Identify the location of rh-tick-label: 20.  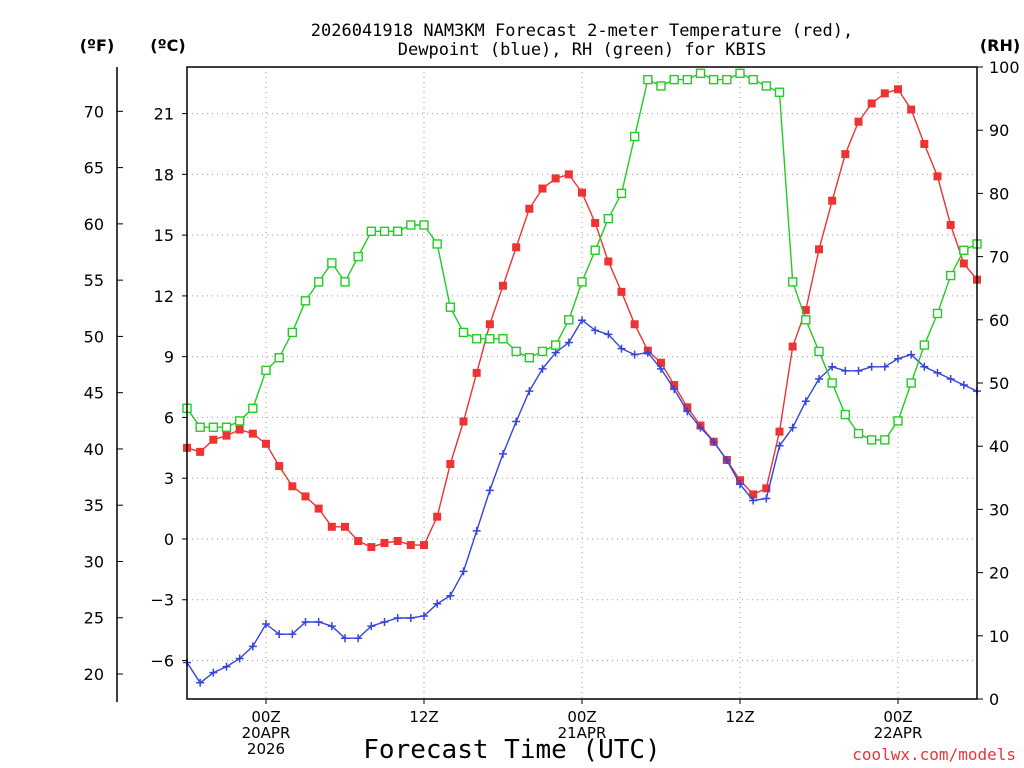
(999, 573).